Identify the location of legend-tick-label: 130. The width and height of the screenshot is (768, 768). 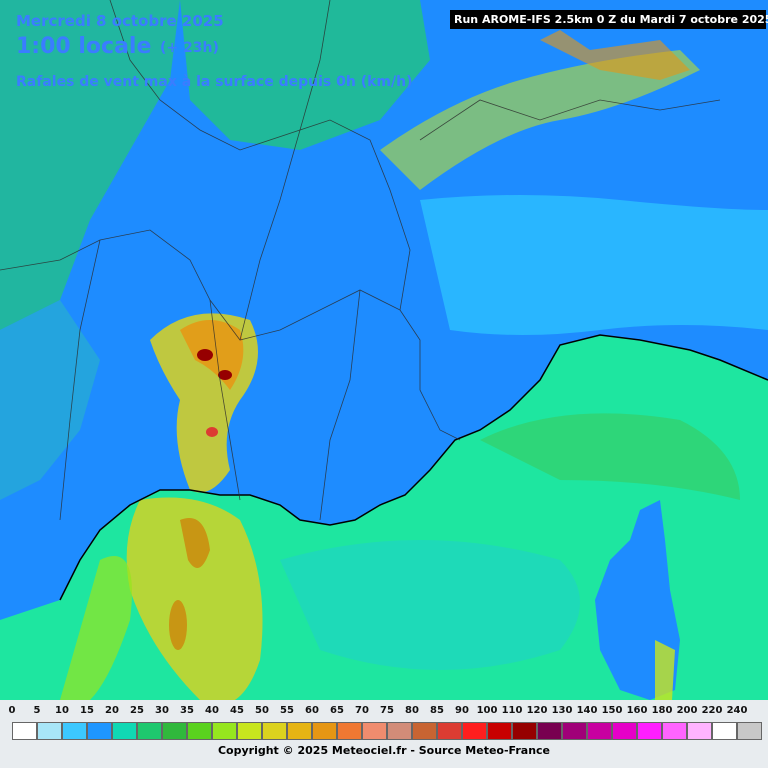
(562, 710).